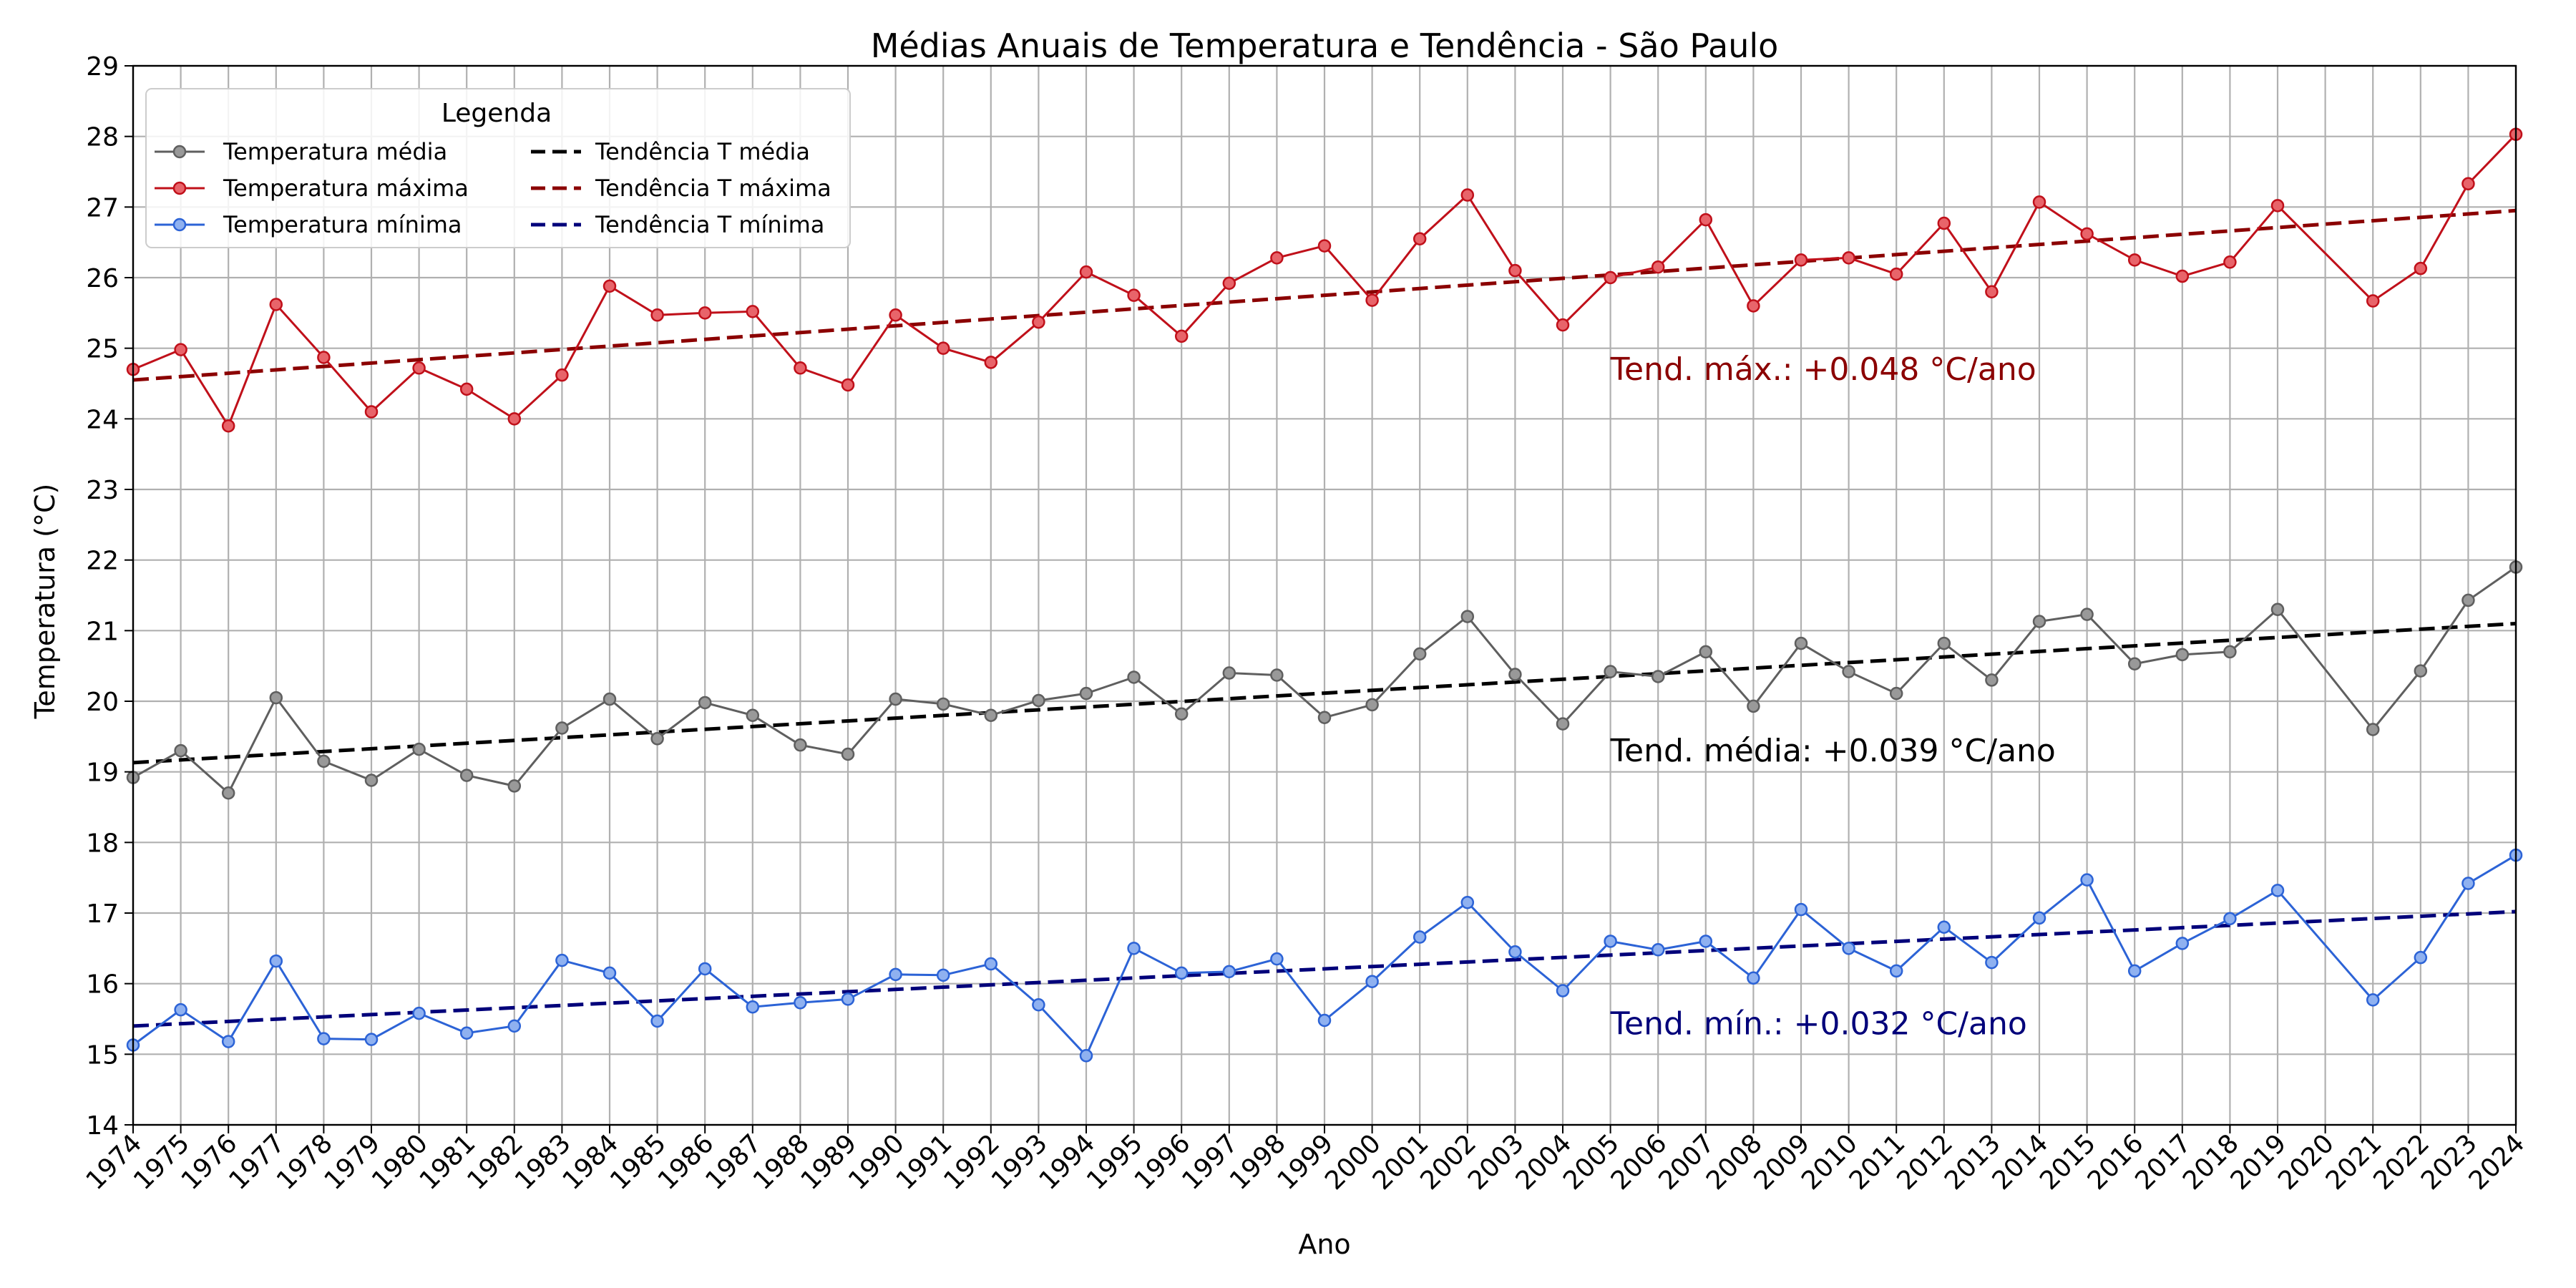  What do you see at coordinates (1823, 369) in the screenshot?
I see `trend-annotation: Tend. máx.: +0.048 °C/ano` at bounding box center [1823, 369].